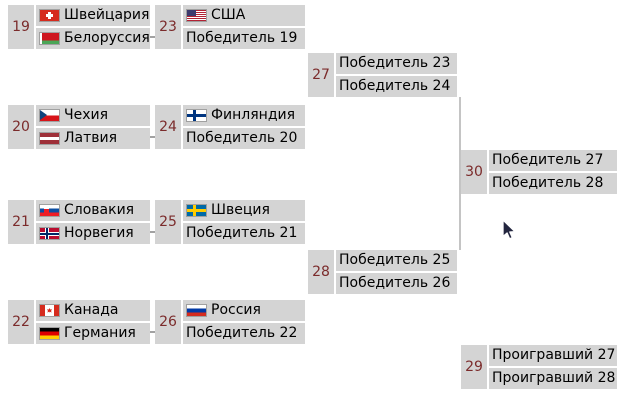 The height and width of the screenshot is (400, 617). I want to click on team-name: Финляндия, so click(253, 115).